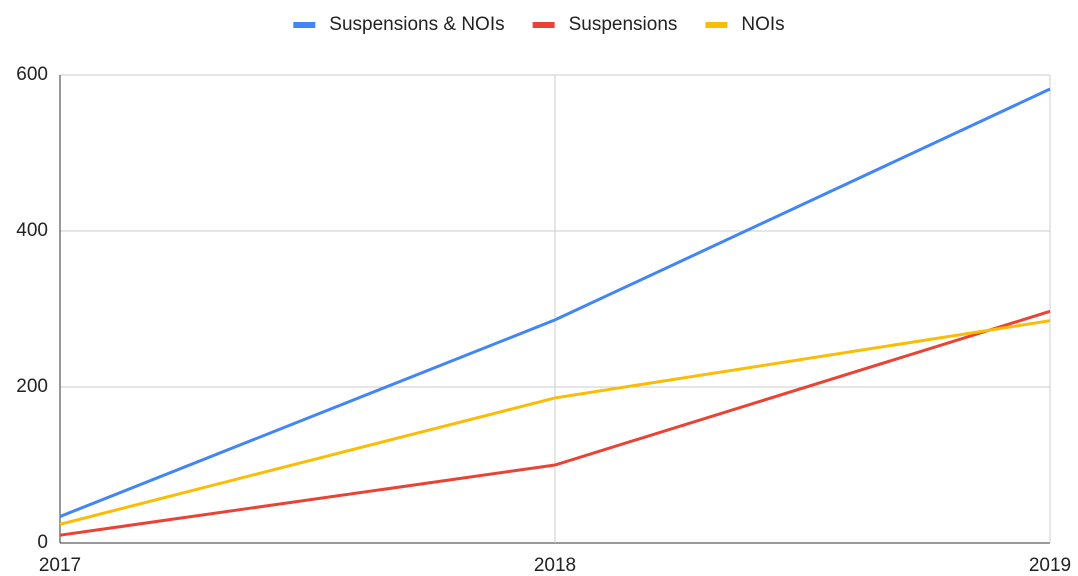 The height and width of the screenshot is (576, 1078). What do you see at coordinates (762, 24) in the screenshot?
I see `legend-label: NOIs` at bounding box center [762, 24].